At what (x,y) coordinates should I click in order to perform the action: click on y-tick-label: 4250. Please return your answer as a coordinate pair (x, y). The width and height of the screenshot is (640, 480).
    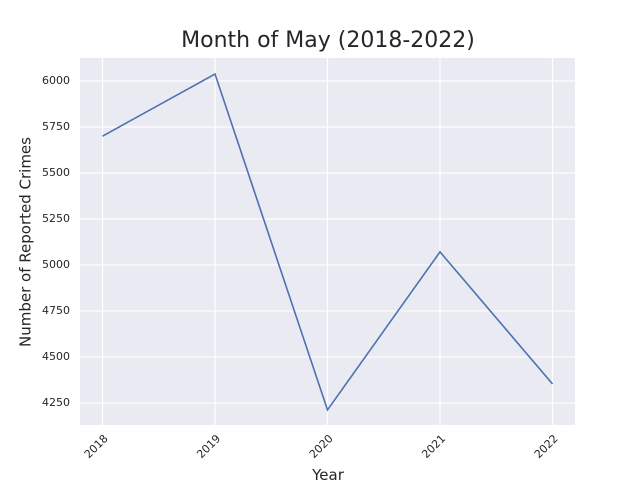
    Looking at the image, I should click on (56, 402).